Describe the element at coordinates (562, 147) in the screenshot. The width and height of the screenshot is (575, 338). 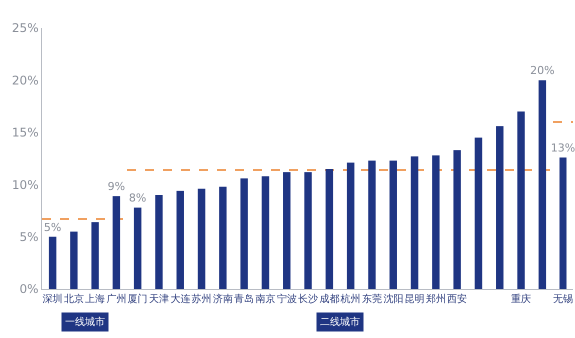
I see `data-label: 13%` at that location.